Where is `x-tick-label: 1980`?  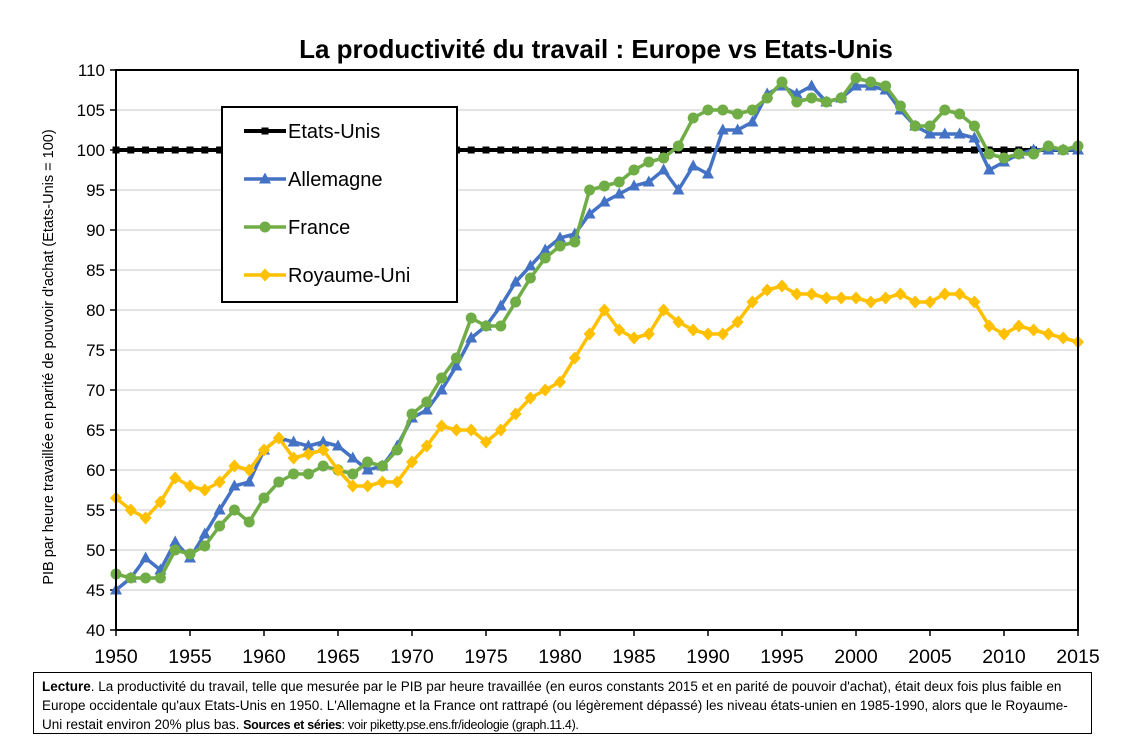
x-tick-label: 1980 is located at coordinates (560, 657).